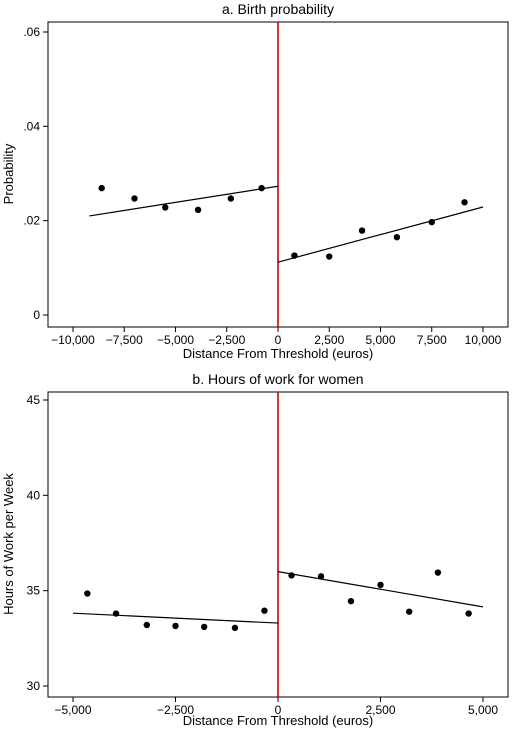 This screenshot has width=520, height=734. What do you see at coordinates (483, 340) in the screenshot?
I see `x-tick-label: 10,000` at bounding box center [483, 340].